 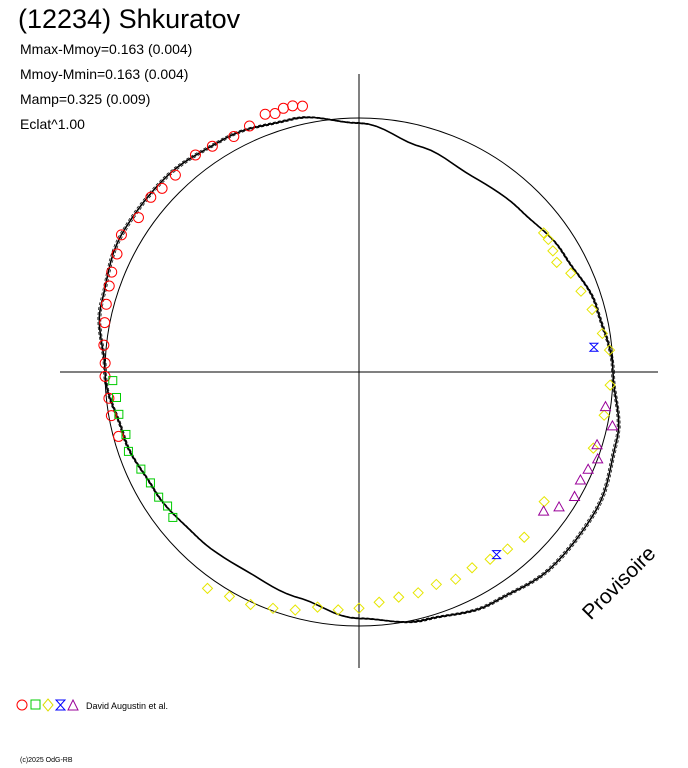 I want to click on stat-max-mean: Mmax-Mmoy=0.163 (0.004), so click(x=106, y=49).